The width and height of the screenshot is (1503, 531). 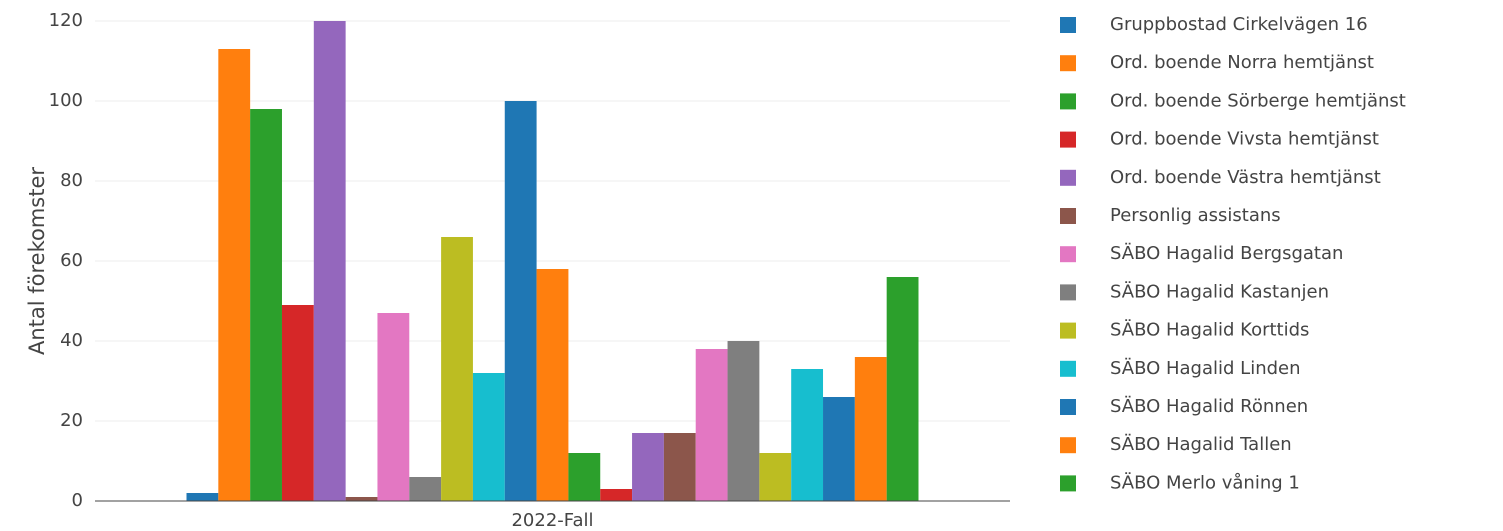 I want to click on legend-label: Ord. boende Sörberge hemtjänst, so click(x=1258, y=100).